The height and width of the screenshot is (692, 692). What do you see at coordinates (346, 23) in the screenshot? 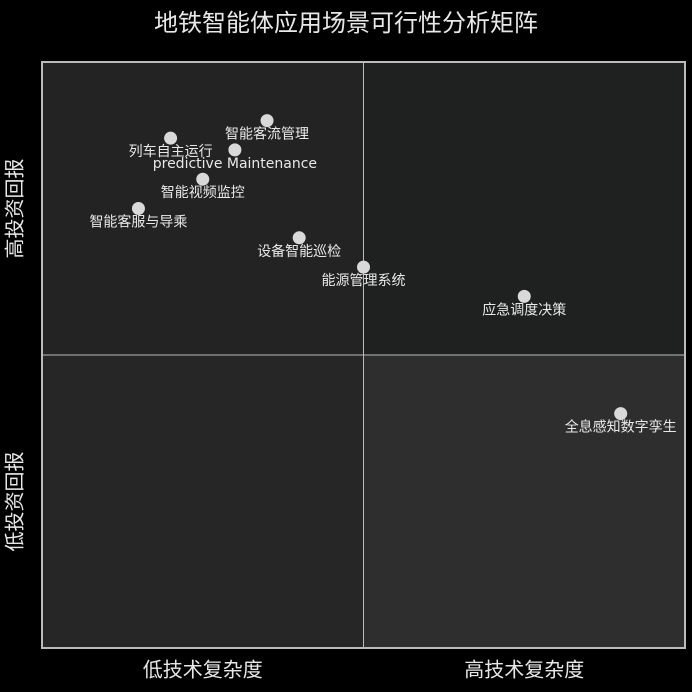
I see `chart-title: 地铁智能体应用场景可行性分析矩阵` at bounding box center [346, 23].